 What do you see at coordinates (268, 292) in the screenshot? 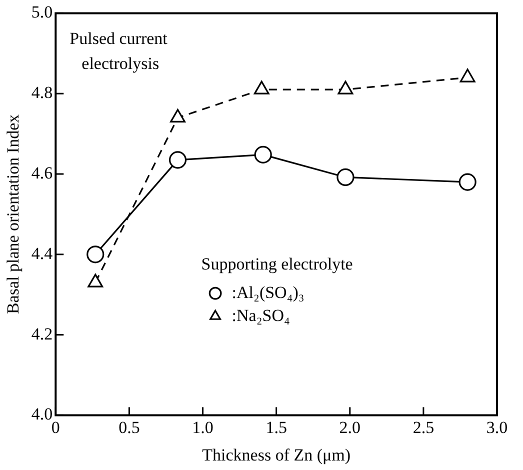
I see `legend-label: :Al₂(SO₄)₃` at bounding box center [268, 292].